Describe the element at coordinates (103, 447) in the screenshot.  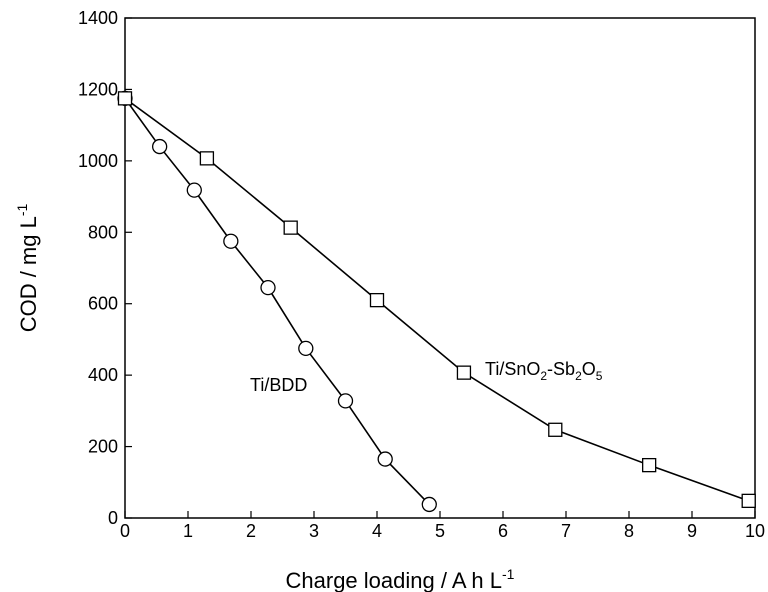
I see `y-tick-label: 200` at that location.